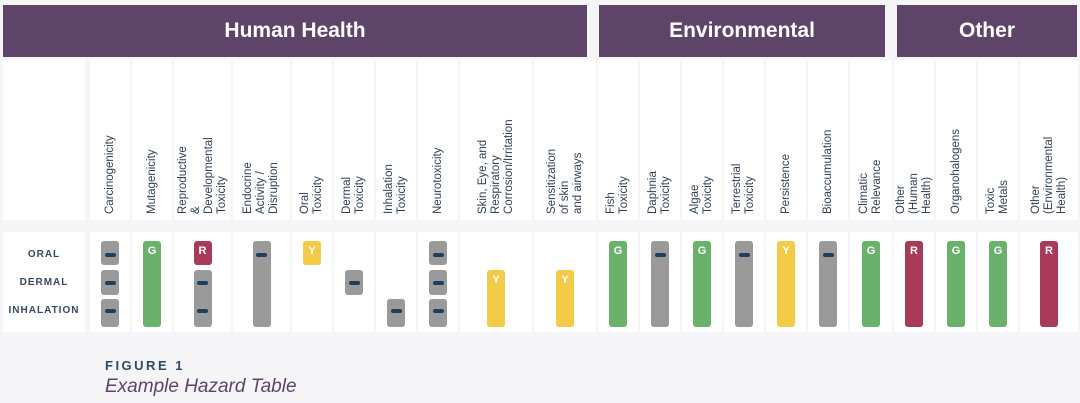 Image resolution: width=1080 pixels, height=403 pixels. What do you see at coordinates (702, 140) in the screenshot?
I see `column-header: Algae Toxicity` at bounding box center [702, 140].